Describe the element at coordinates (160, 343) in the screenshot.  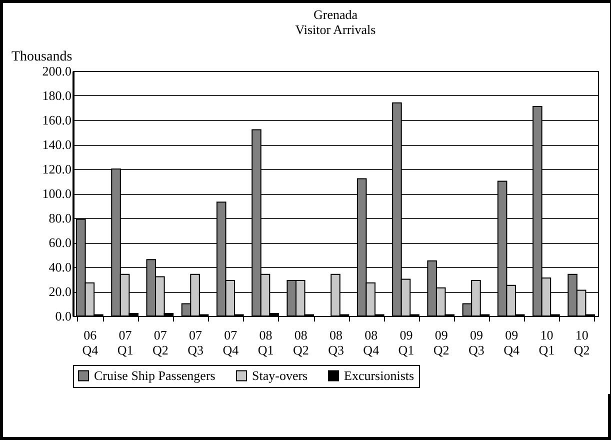
I see `x-tick-label: 07 Q2` at that location.